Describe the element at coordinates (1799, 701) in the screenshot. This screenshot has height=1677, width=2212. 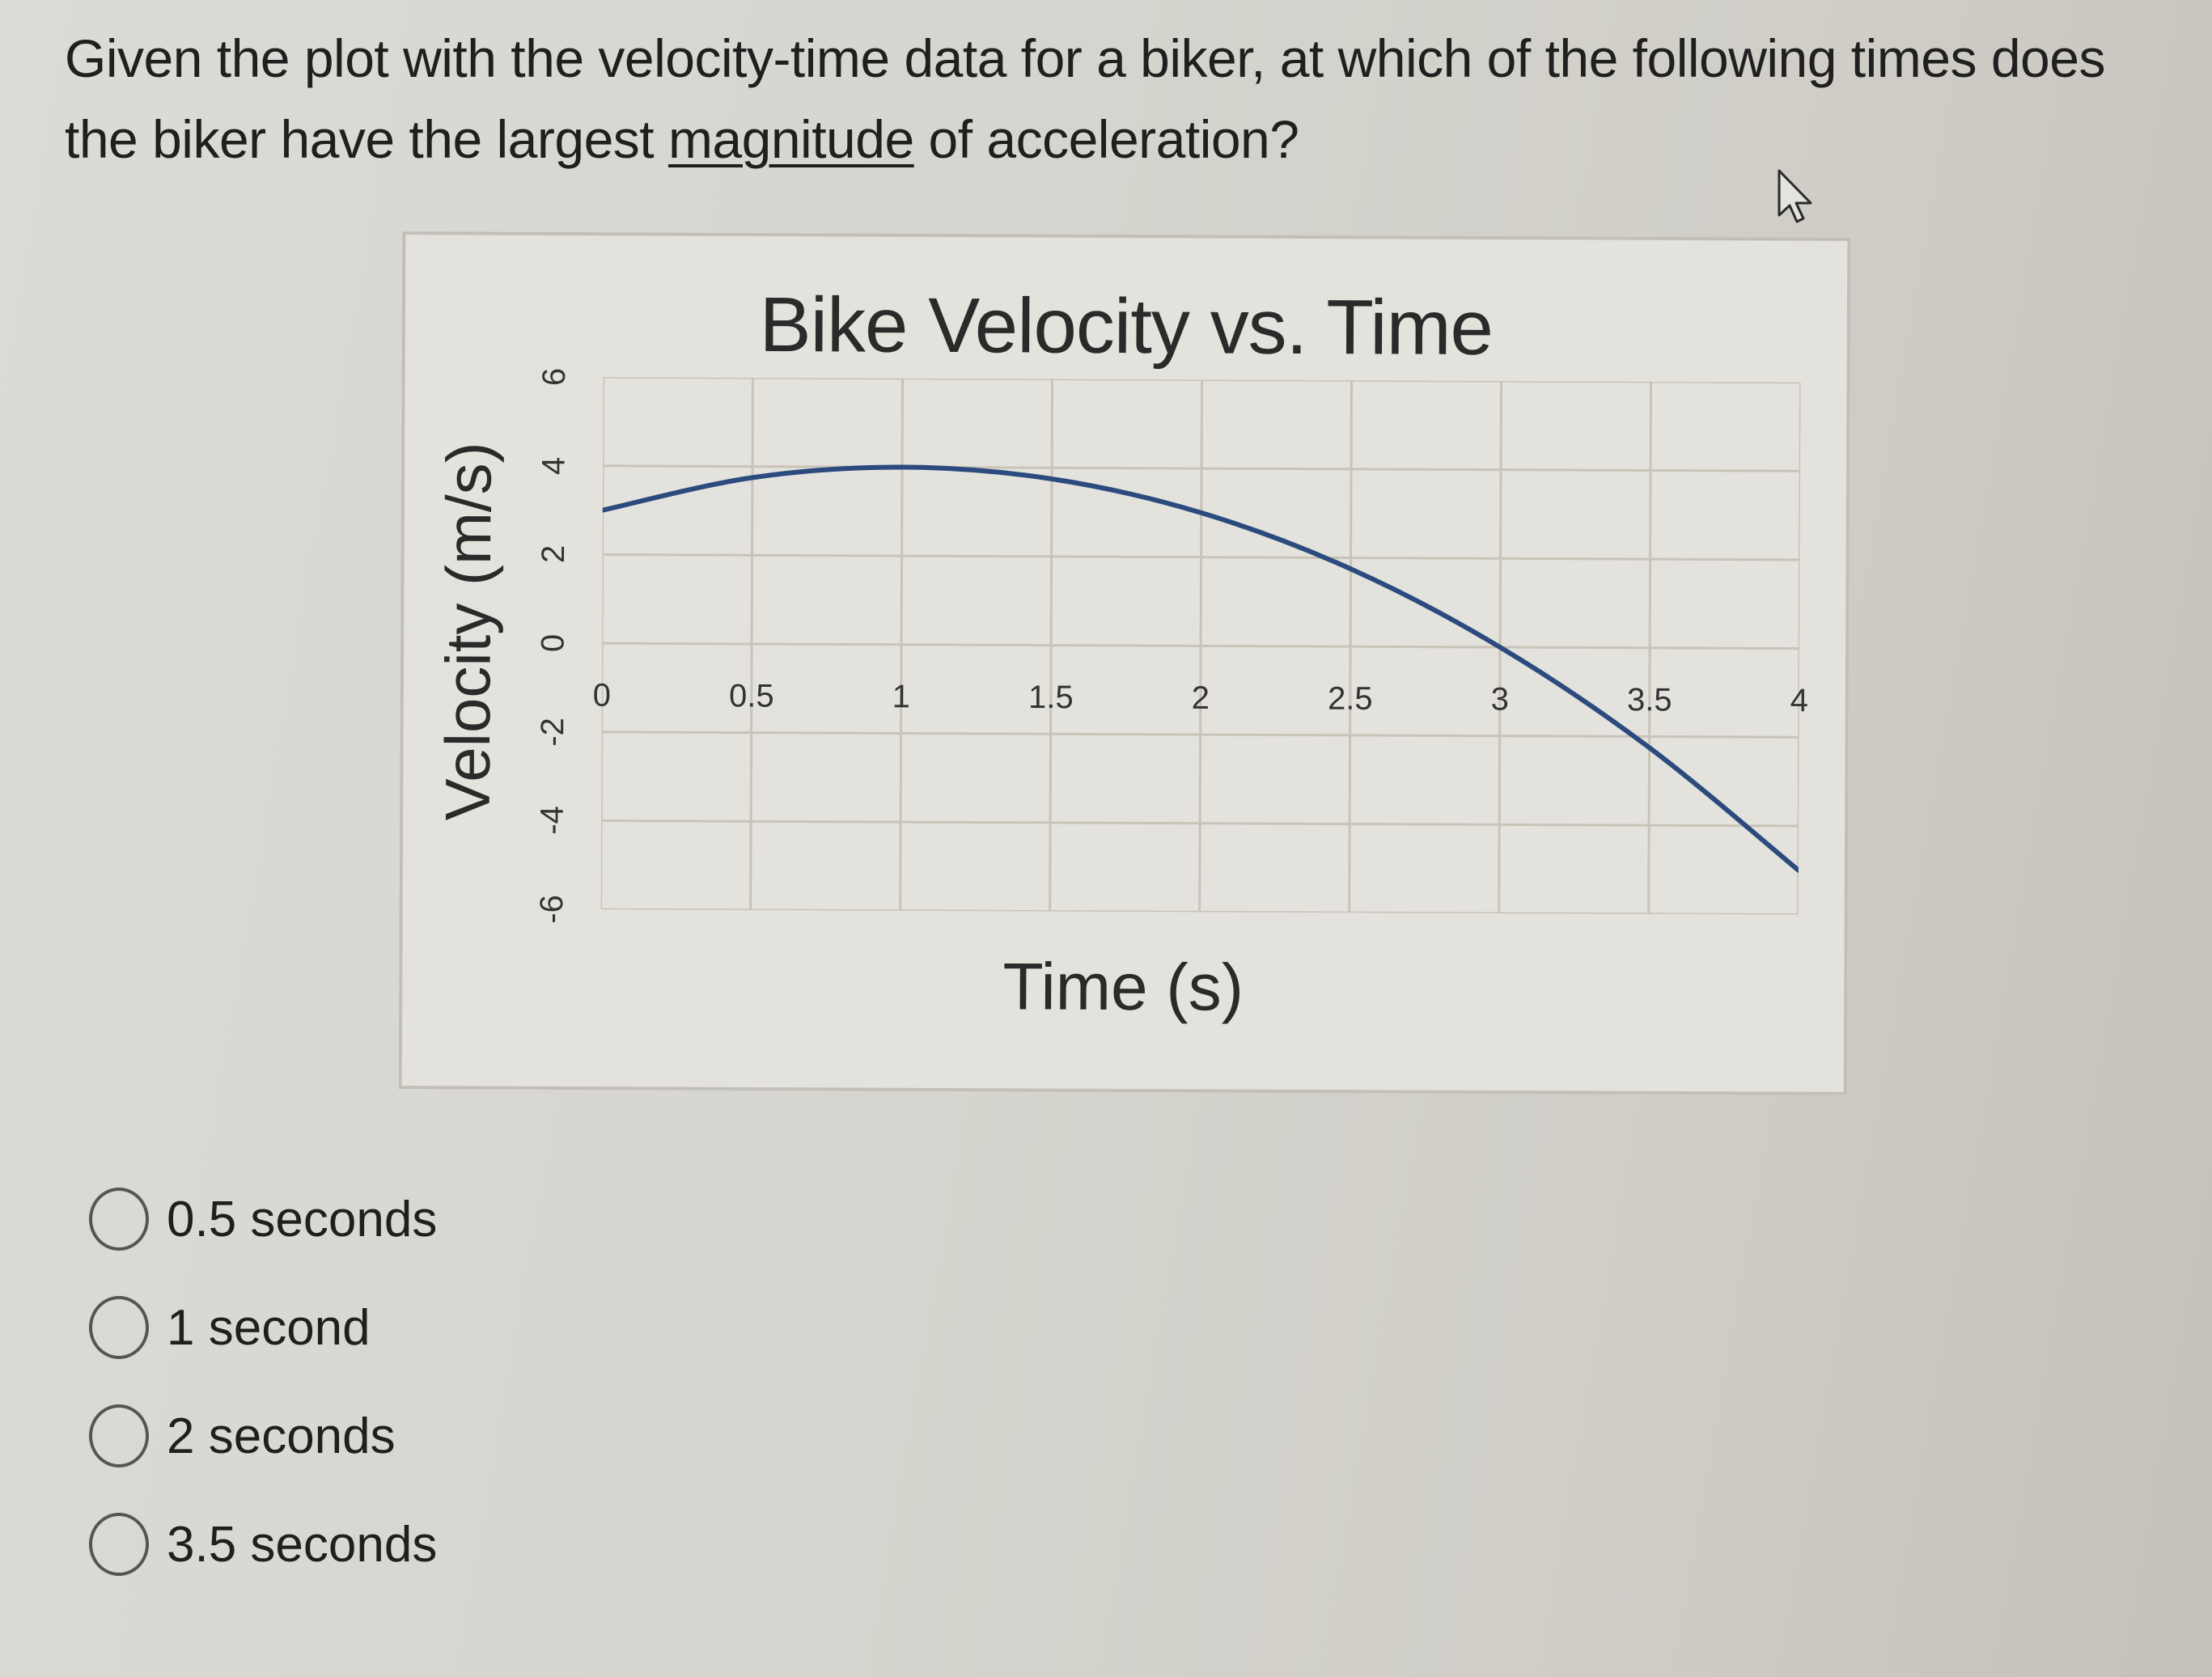
I see `x-tick-label: 4` at that location.